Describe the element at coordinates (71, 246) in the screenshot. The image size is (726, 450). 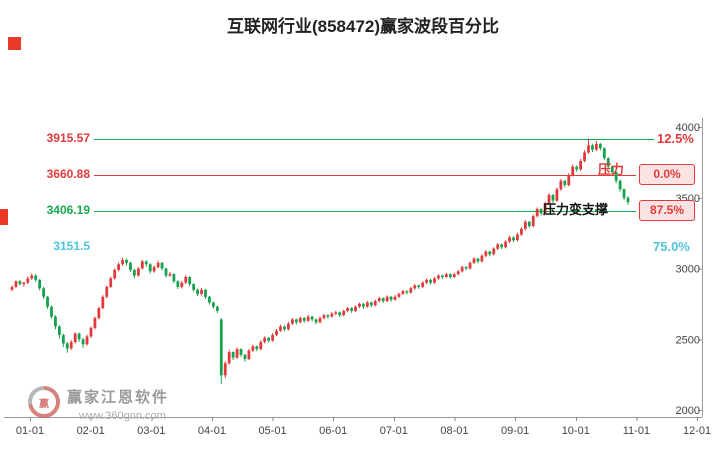
I see `price-level-label-3151: 3151.5` at that location.